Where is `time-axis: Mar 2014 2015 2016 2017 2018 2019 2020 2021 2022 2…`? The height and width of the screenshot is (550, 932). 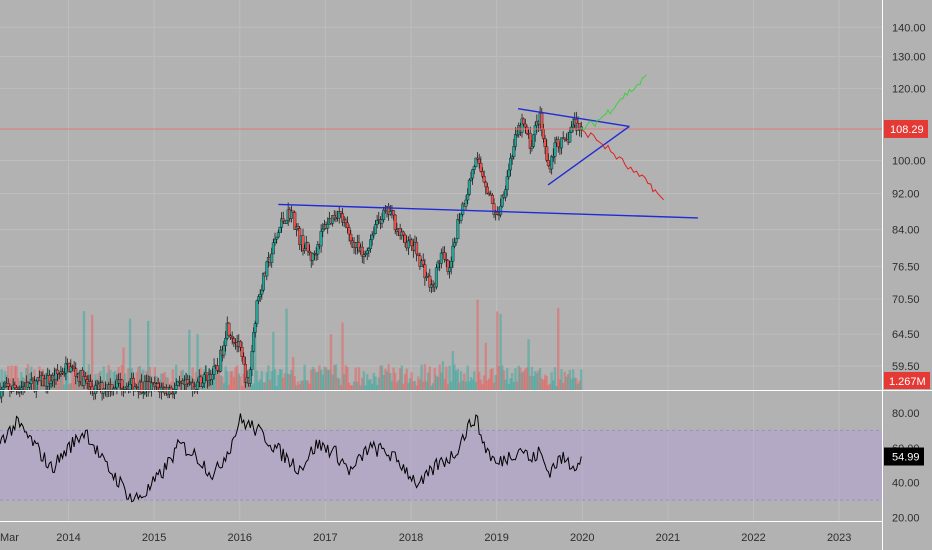 time-axis: Mar 2014 2015 2016 2017 2018 2019 2020 2021 2022 2… is located at coordinates (425, 538).